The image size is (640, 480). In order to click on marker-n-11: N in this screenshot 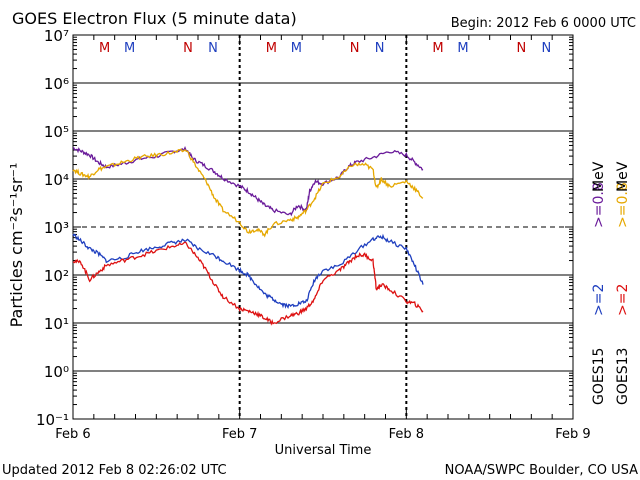, I will do `click(546, 48)`.